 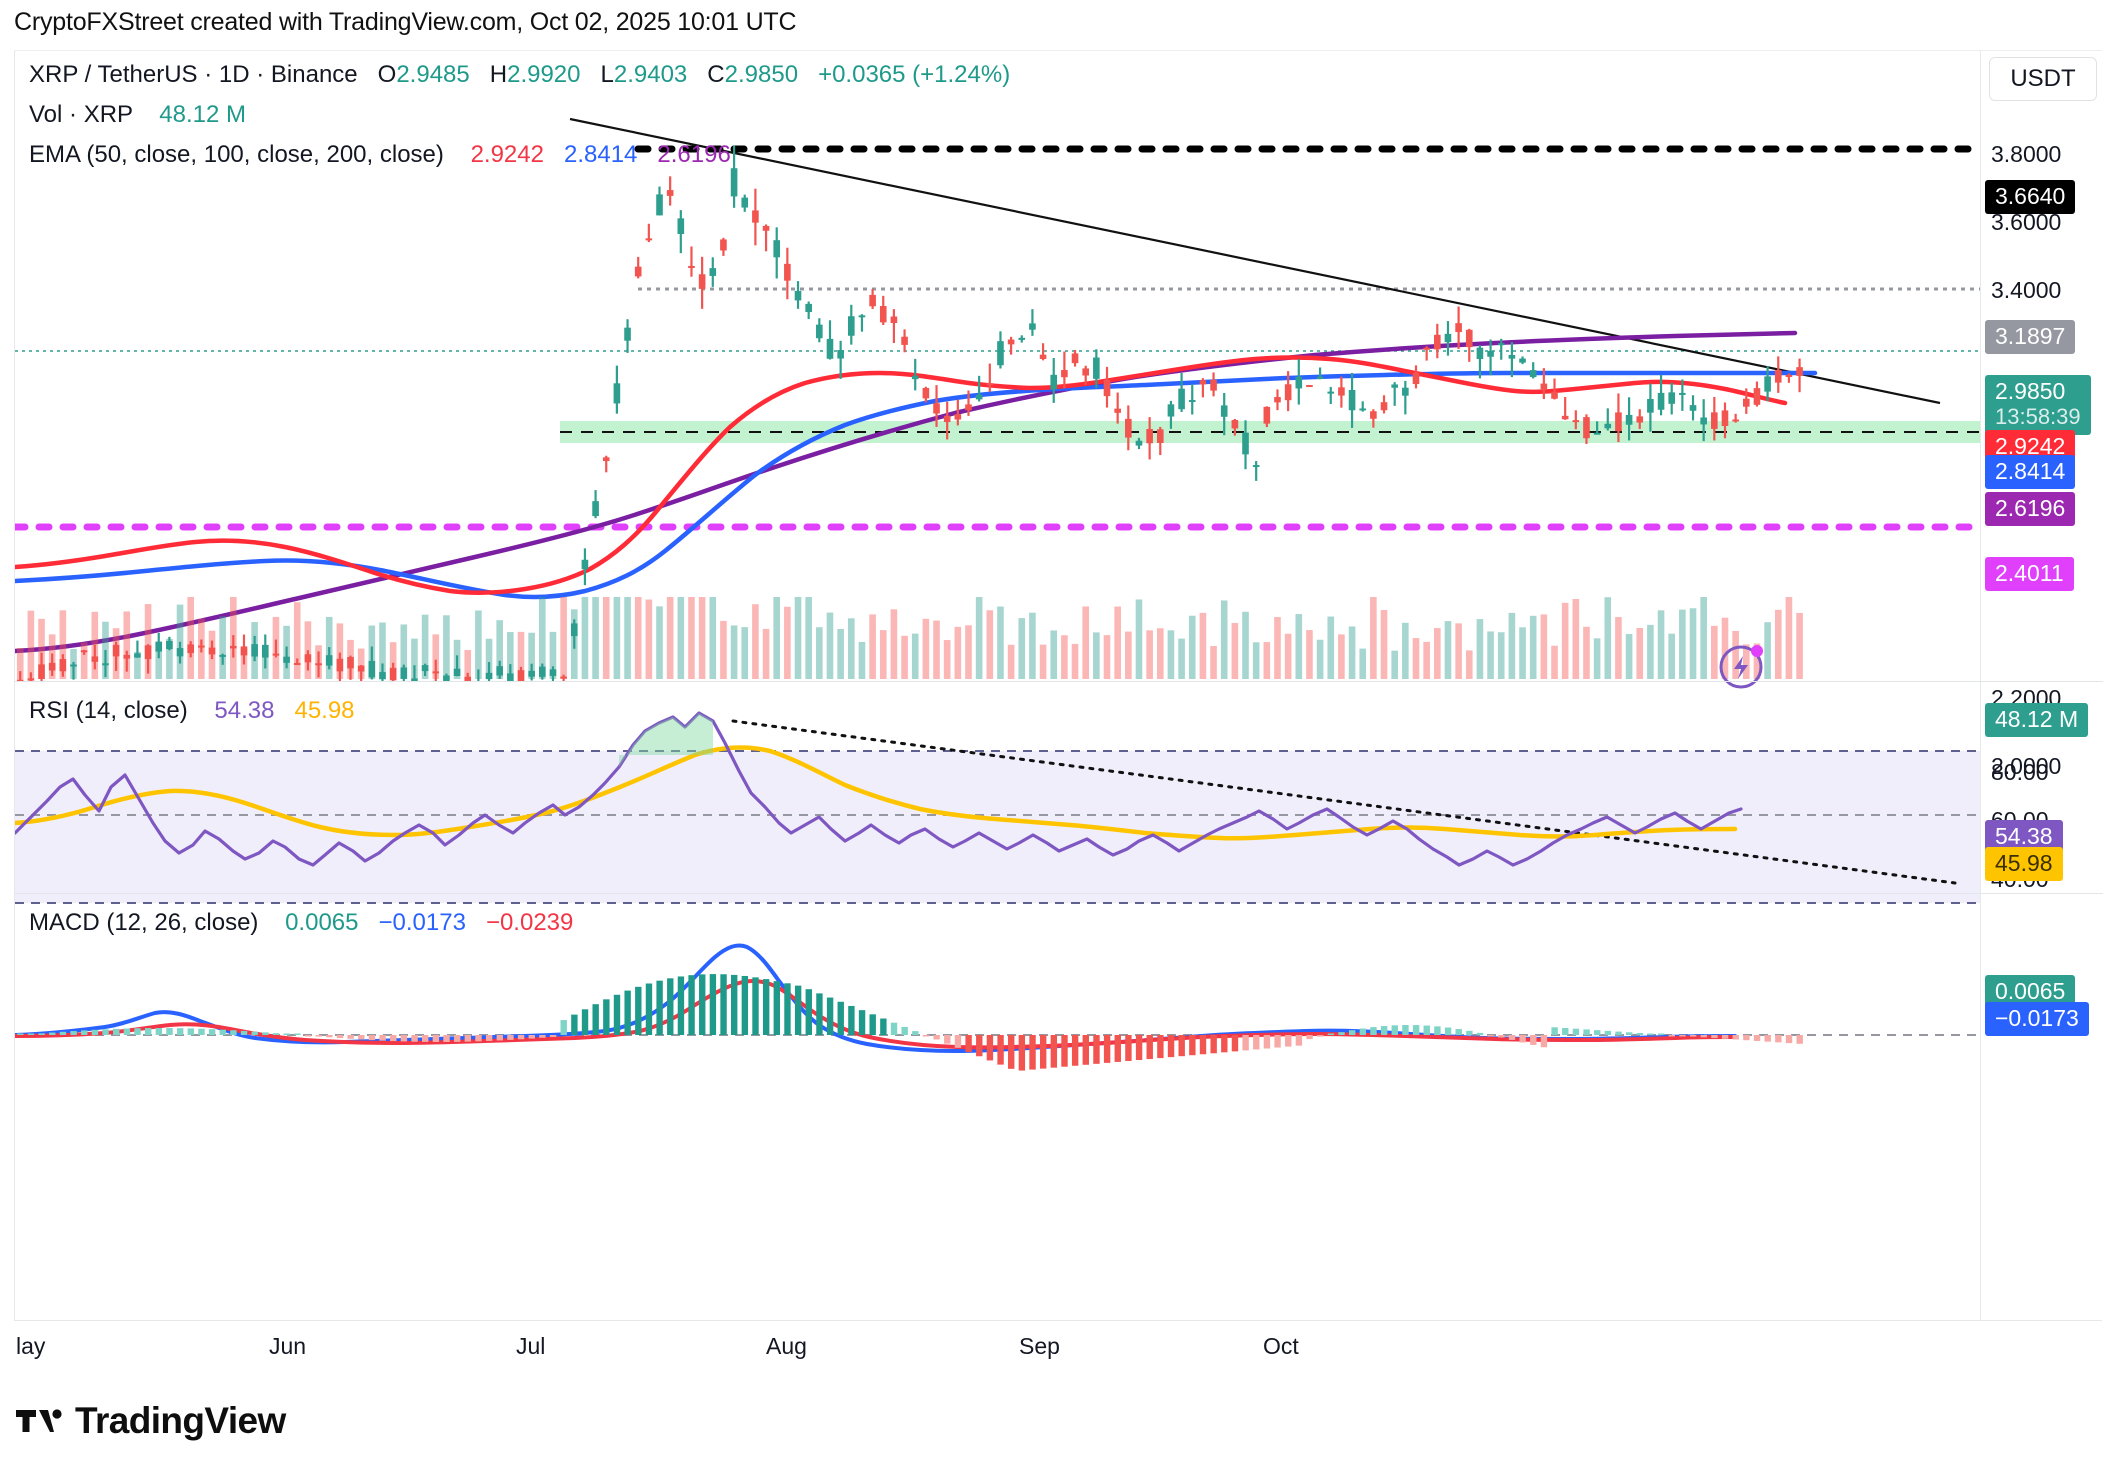 What do you see at coordinates (180, 1420) in the screenshot?
I see `tradingview-wordmark: TradingView` at bounding box center [180, 1420].